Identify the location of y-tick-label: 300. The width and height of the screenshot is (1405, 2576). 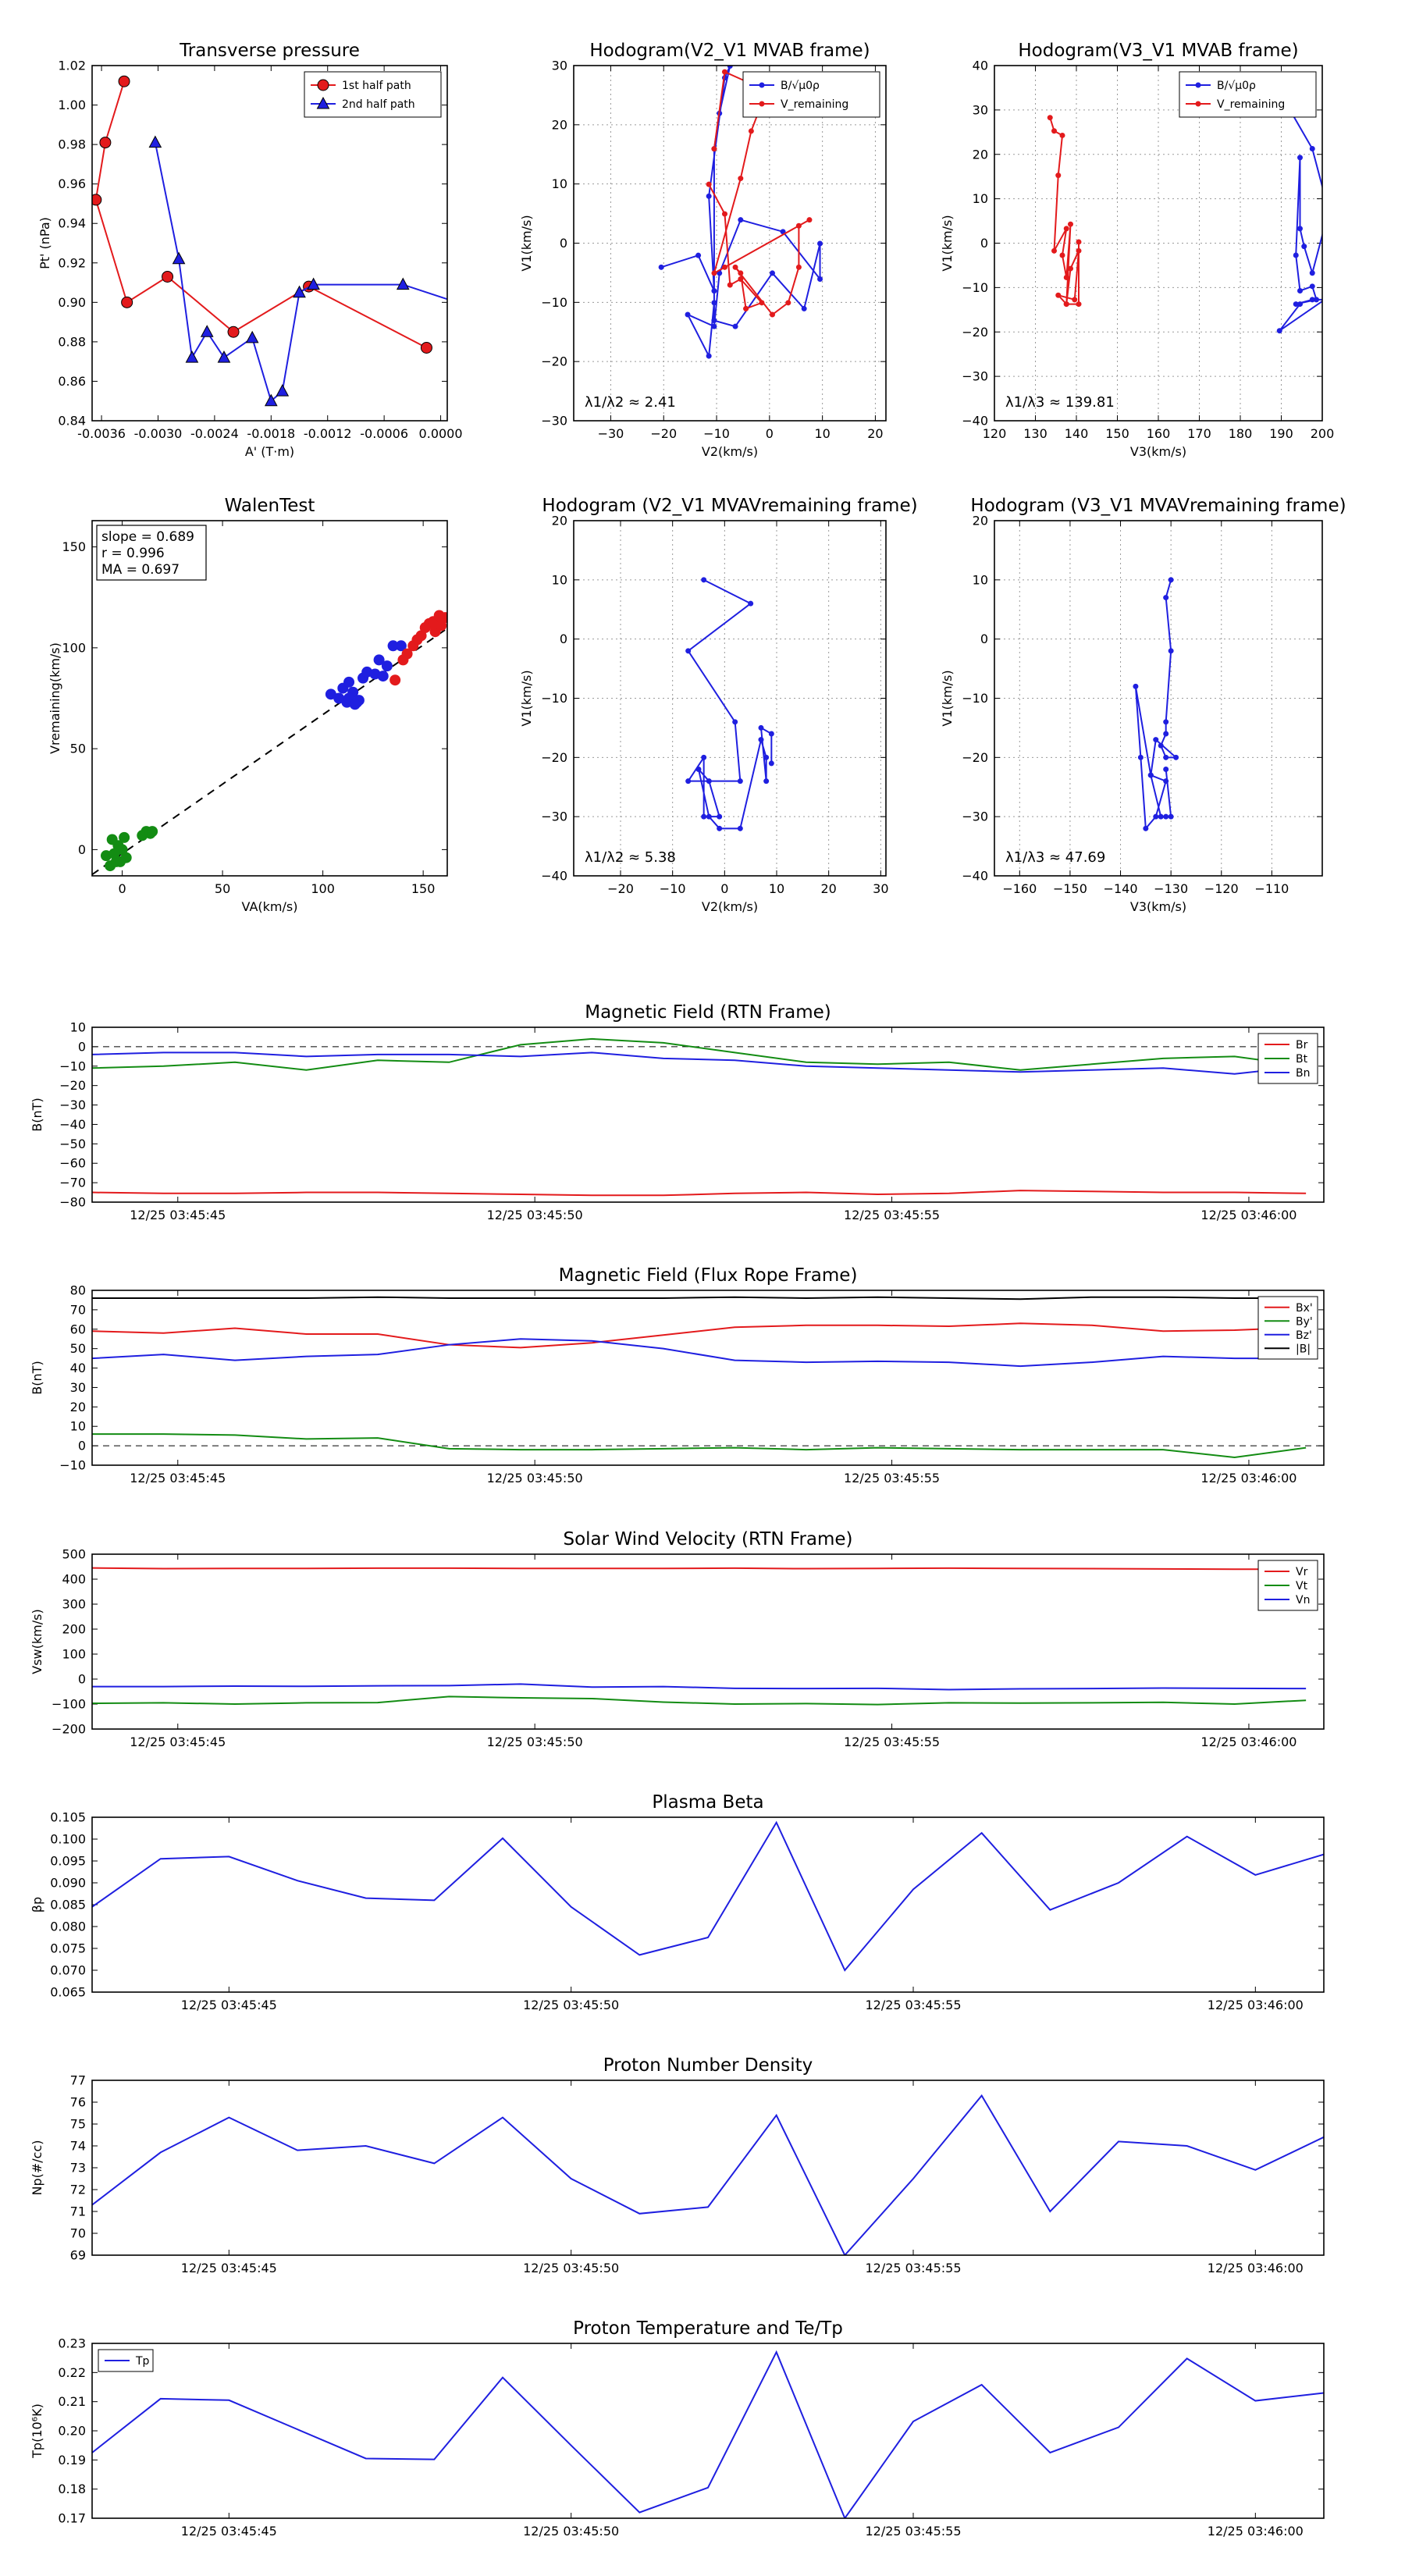
(74, 1604).